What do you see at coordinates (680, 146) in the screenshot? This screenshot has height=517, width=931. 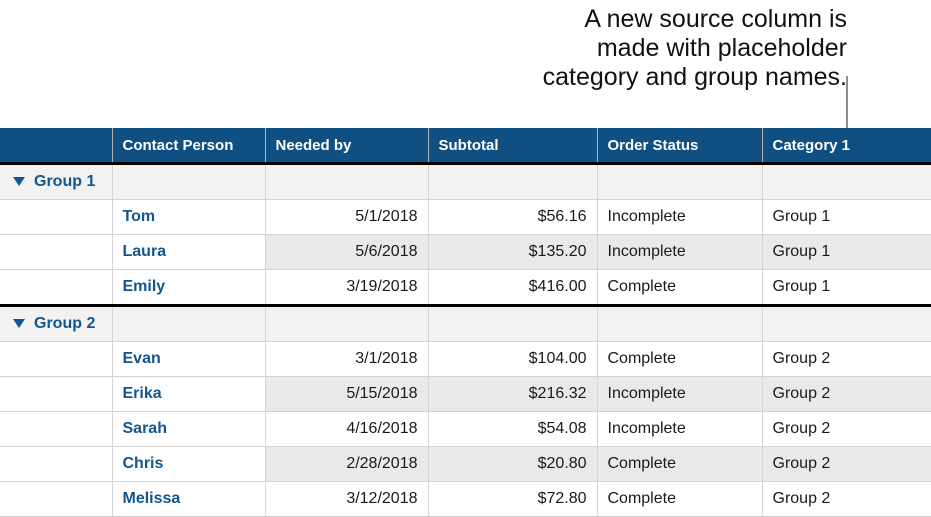 I see `header-cell-order-status: Order Status` at bounding box center [680, 146].